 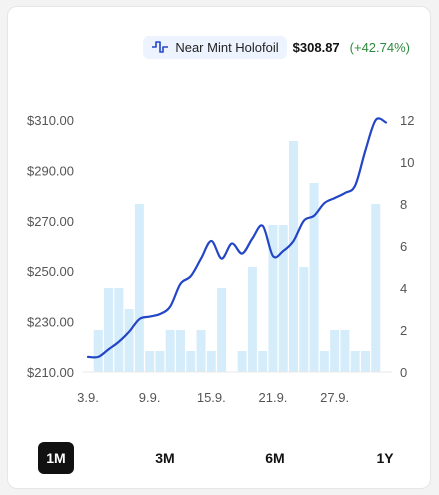 What do you see at coordinates (403, 288) in the screenshot?
I see `right-axis-tick: 4` at bounding box center [403, 288].